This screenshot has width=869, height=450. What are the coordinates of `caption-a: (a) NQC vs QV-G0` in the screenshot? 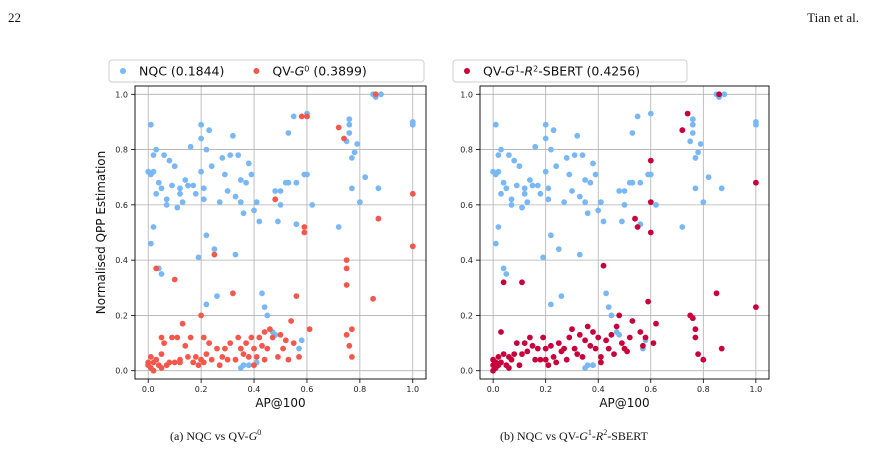 It's located at (216, 435).